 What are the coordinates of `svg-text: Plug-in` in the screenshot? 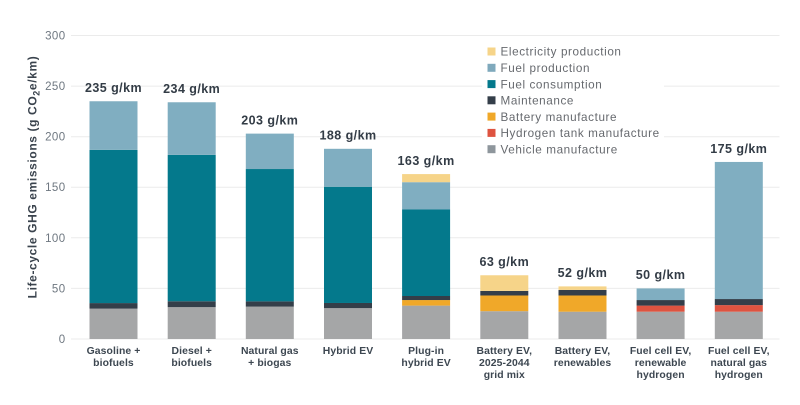 It's located at (426, 351).